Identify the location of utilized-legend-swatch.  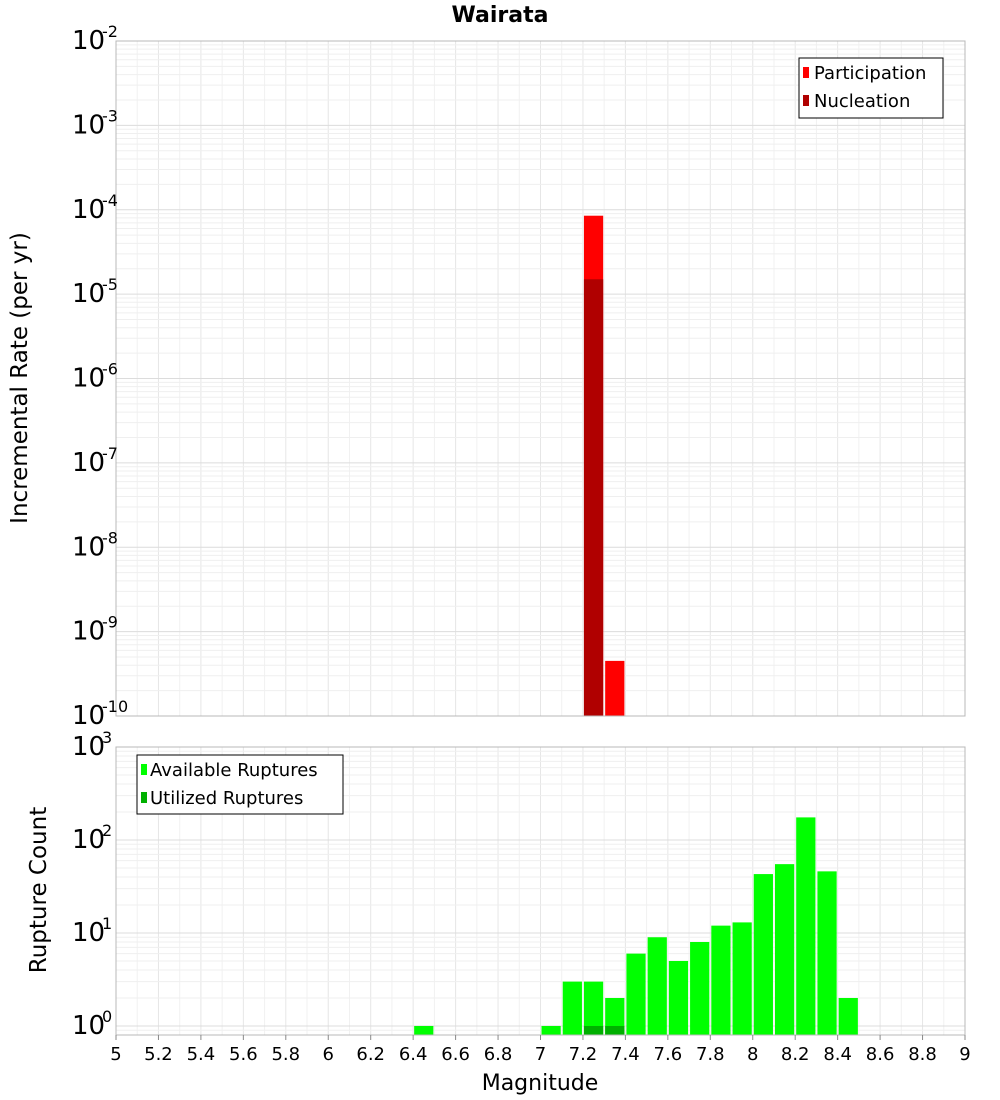
(144, 797).